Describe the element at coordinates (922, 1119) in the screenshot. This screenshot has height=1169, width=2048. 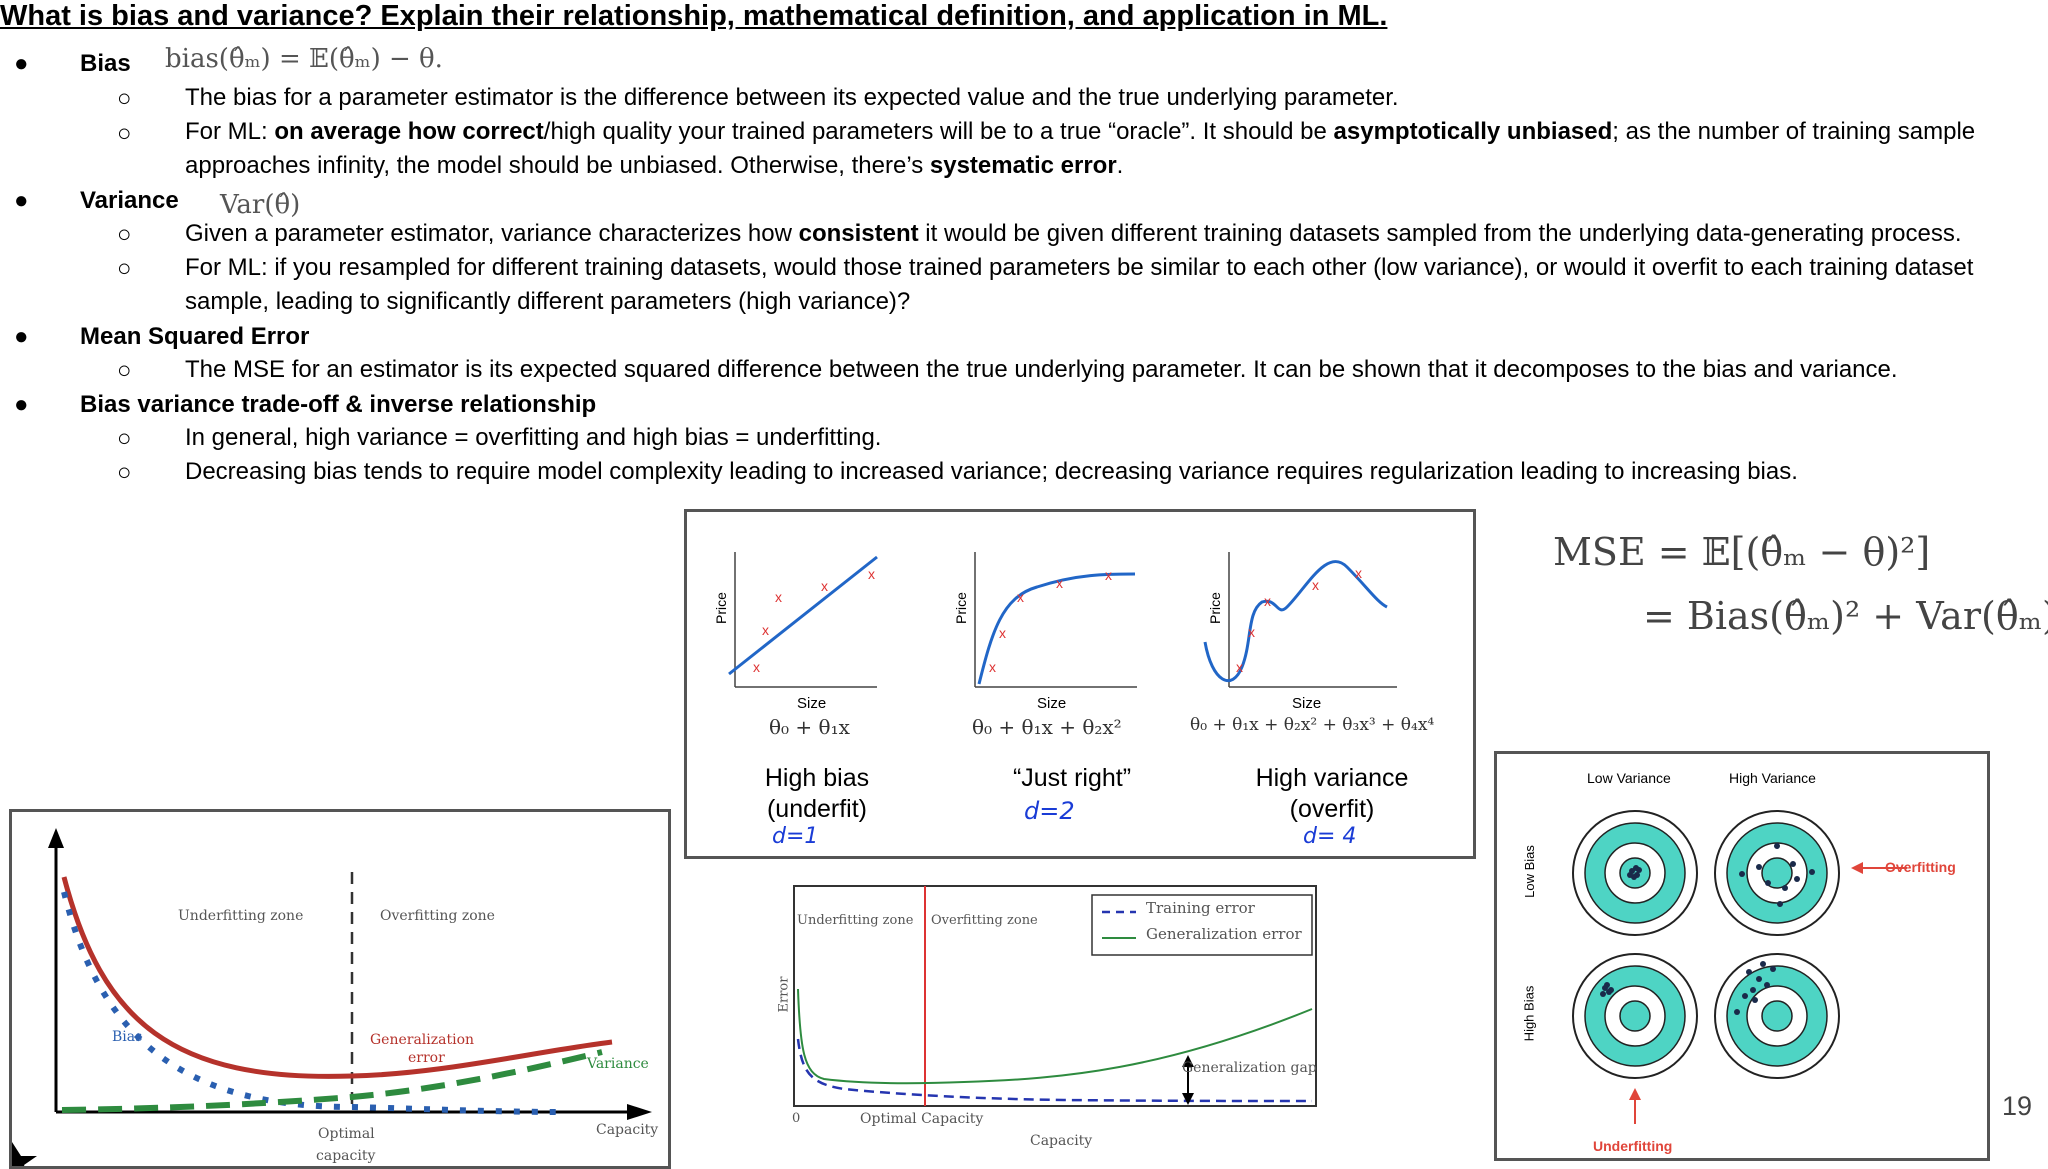
I see `optimal-capacity-label: Optimal Capacity` at that location.